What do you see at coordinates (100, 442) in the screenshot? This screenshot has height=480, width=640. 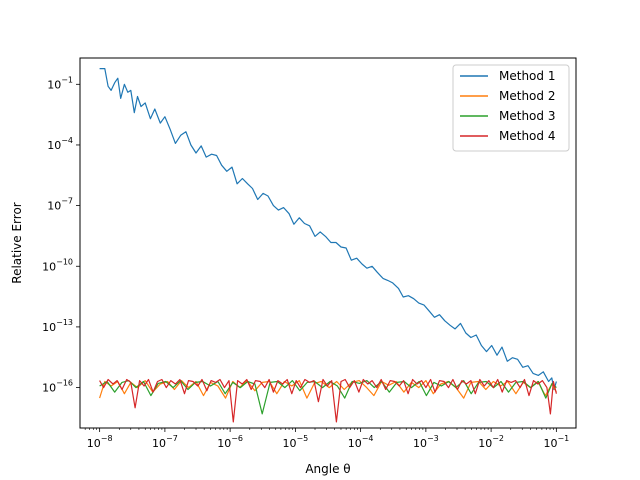 I see `x-tick-label: 10⁻⁸` at bounding box center [100, 442].